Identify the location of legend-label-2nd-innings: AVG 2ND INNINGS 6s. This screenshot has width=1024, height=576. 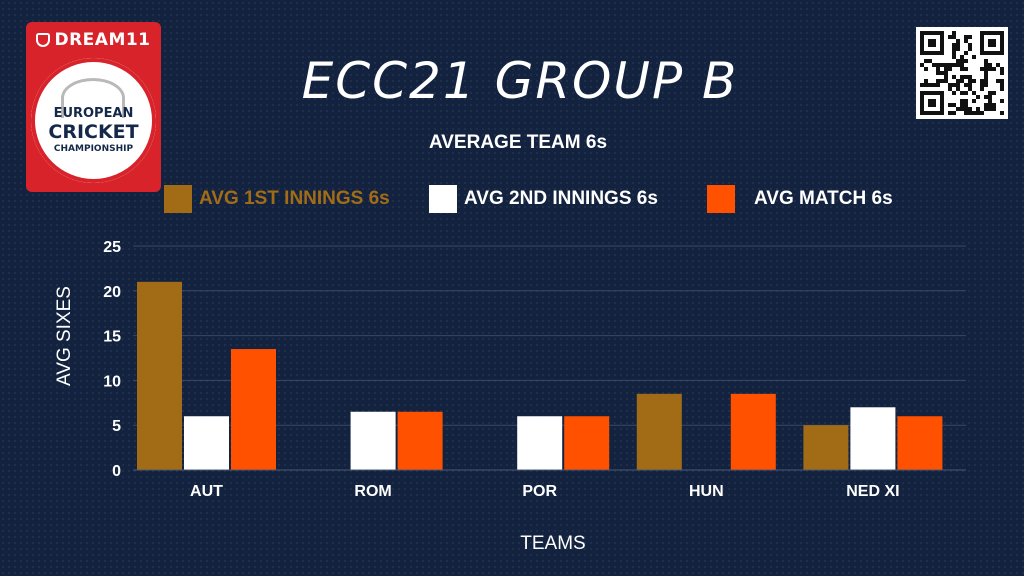
(561, 198).